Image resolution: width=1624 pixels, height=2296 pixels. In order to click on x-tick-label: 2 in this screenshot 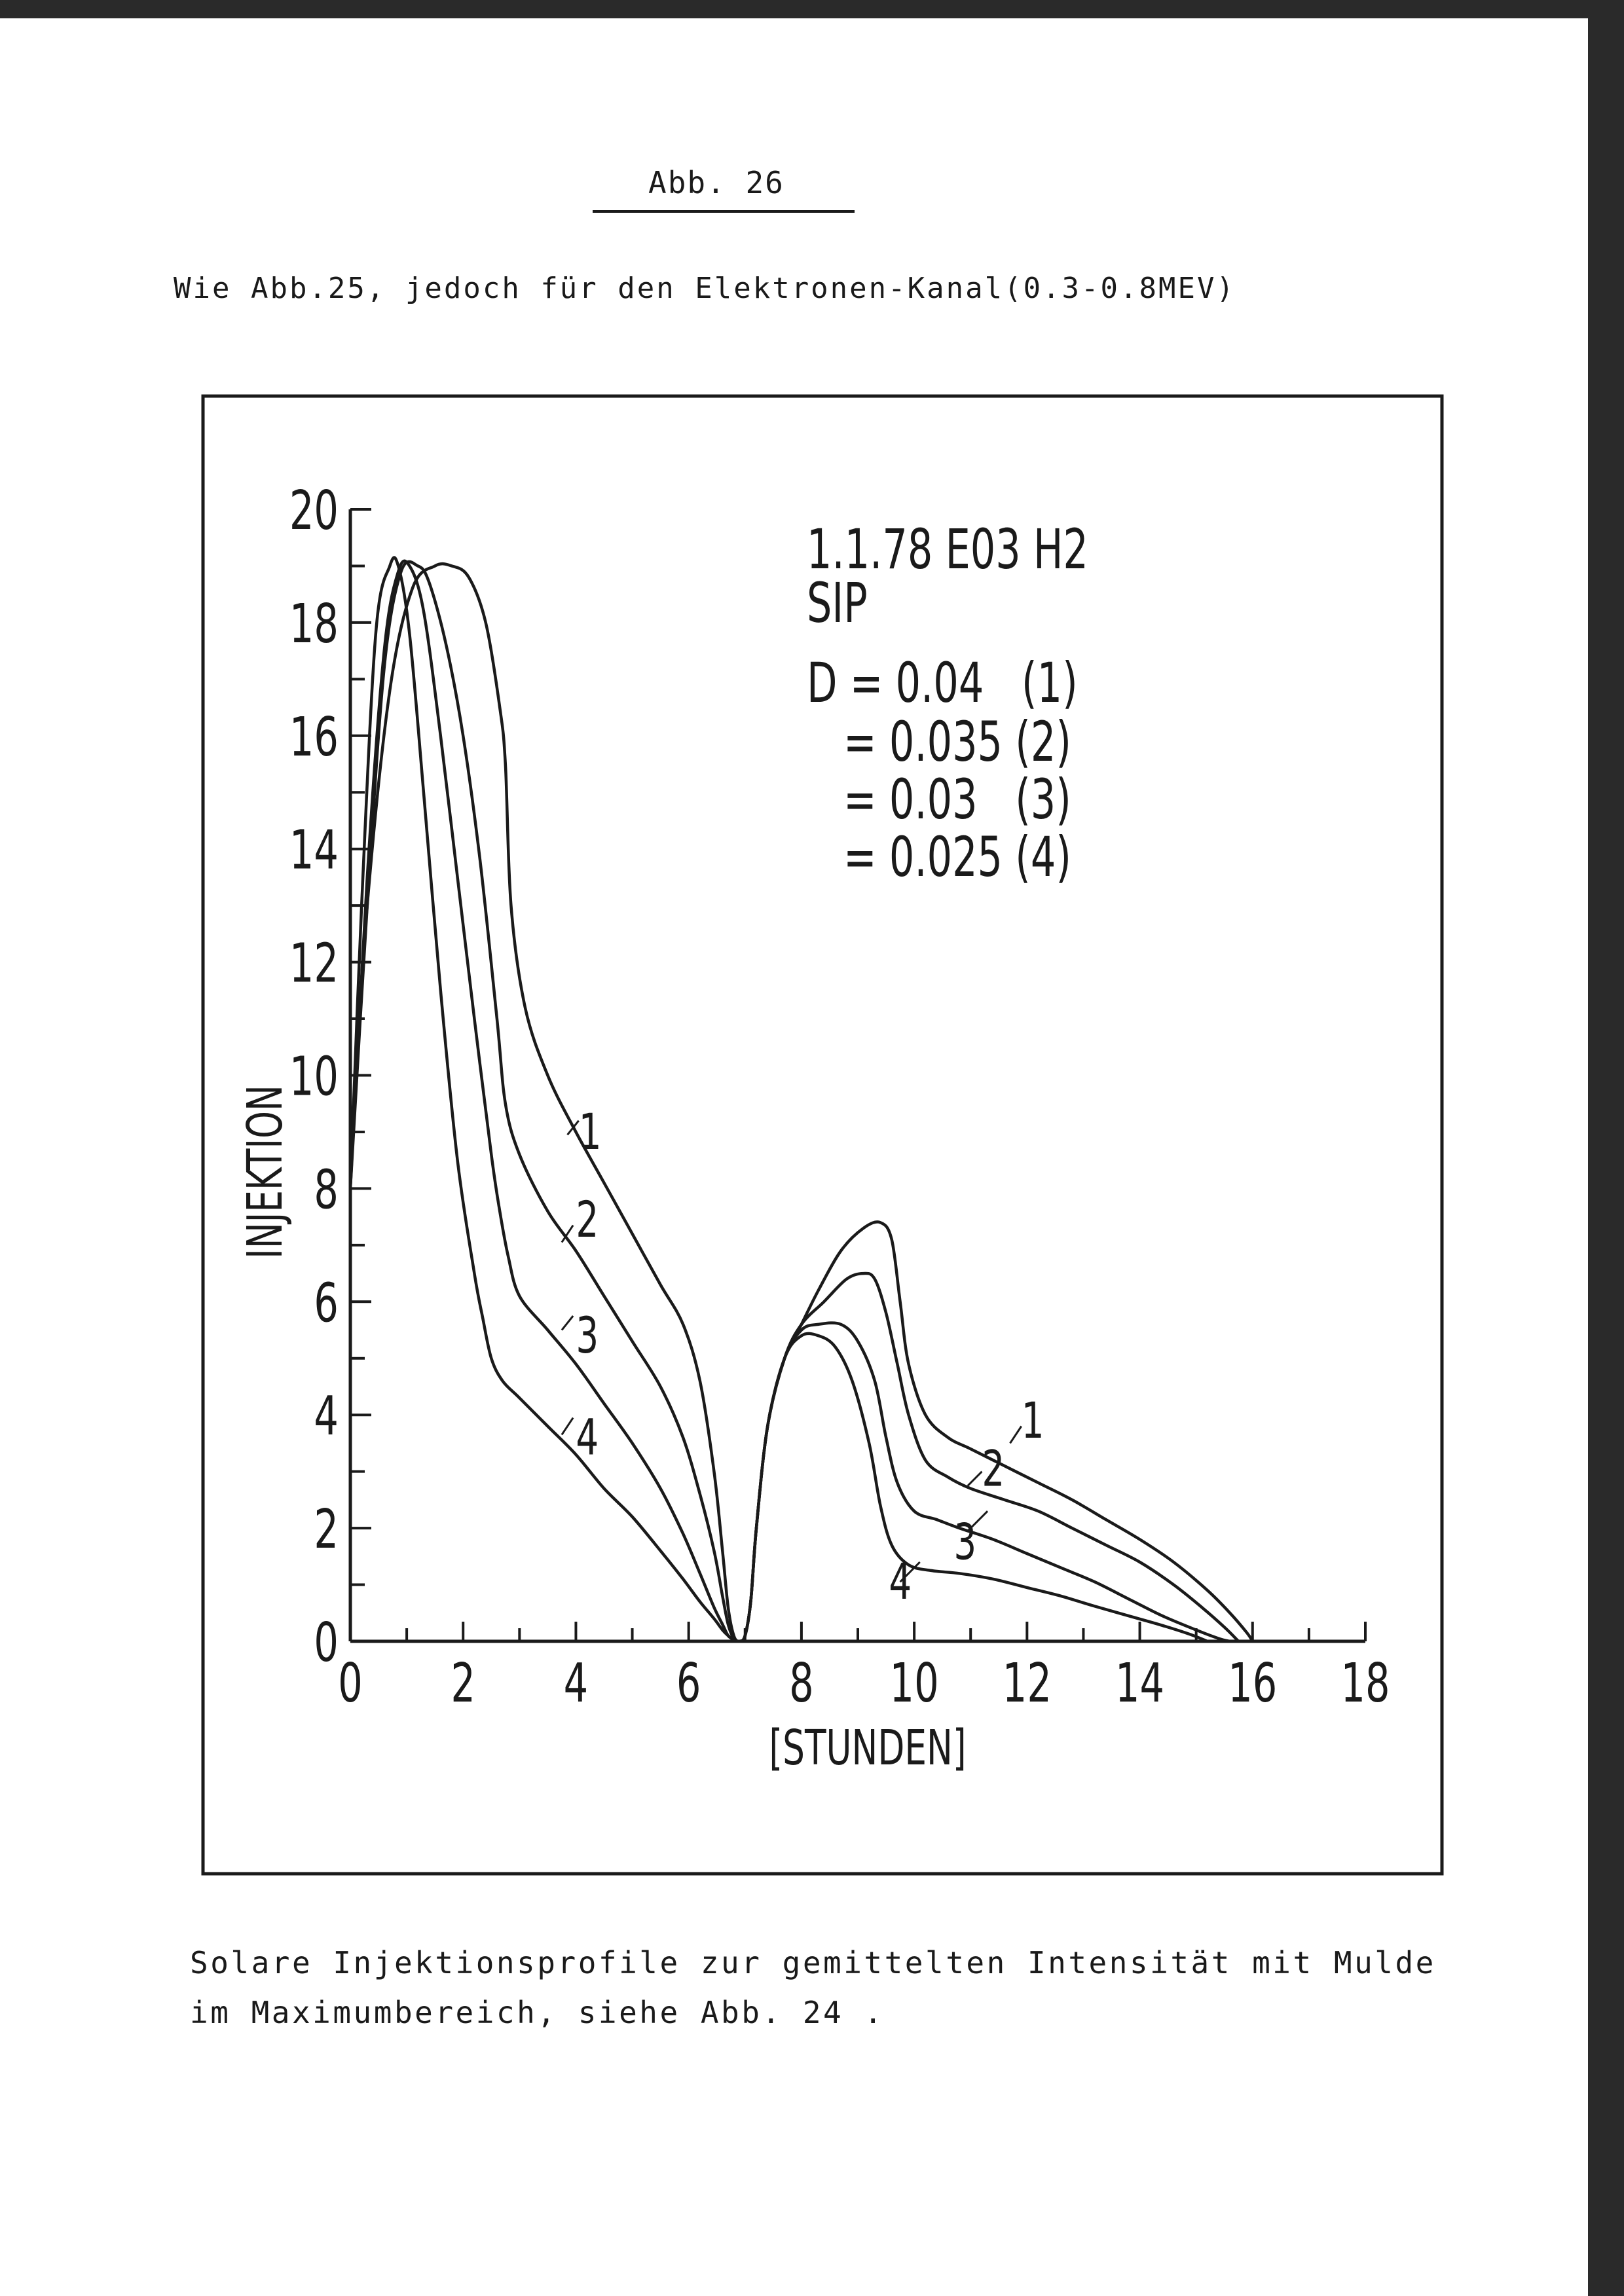, I will do `click(463, 1683)`.